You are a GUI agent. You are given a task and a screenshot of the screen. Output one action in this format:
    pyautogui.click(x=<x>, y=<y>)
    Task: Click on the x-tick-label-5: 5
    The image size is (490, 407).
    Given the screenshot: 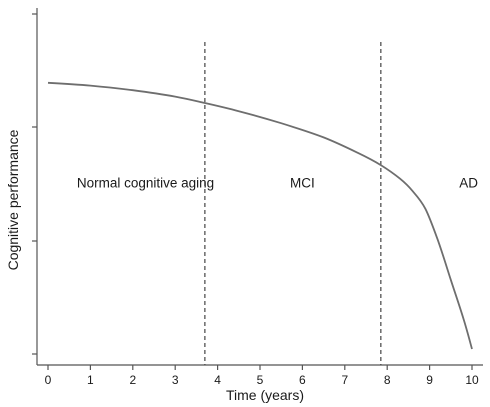 What is the action you would take?
    pyautogui.click(x=260, y=380)
    